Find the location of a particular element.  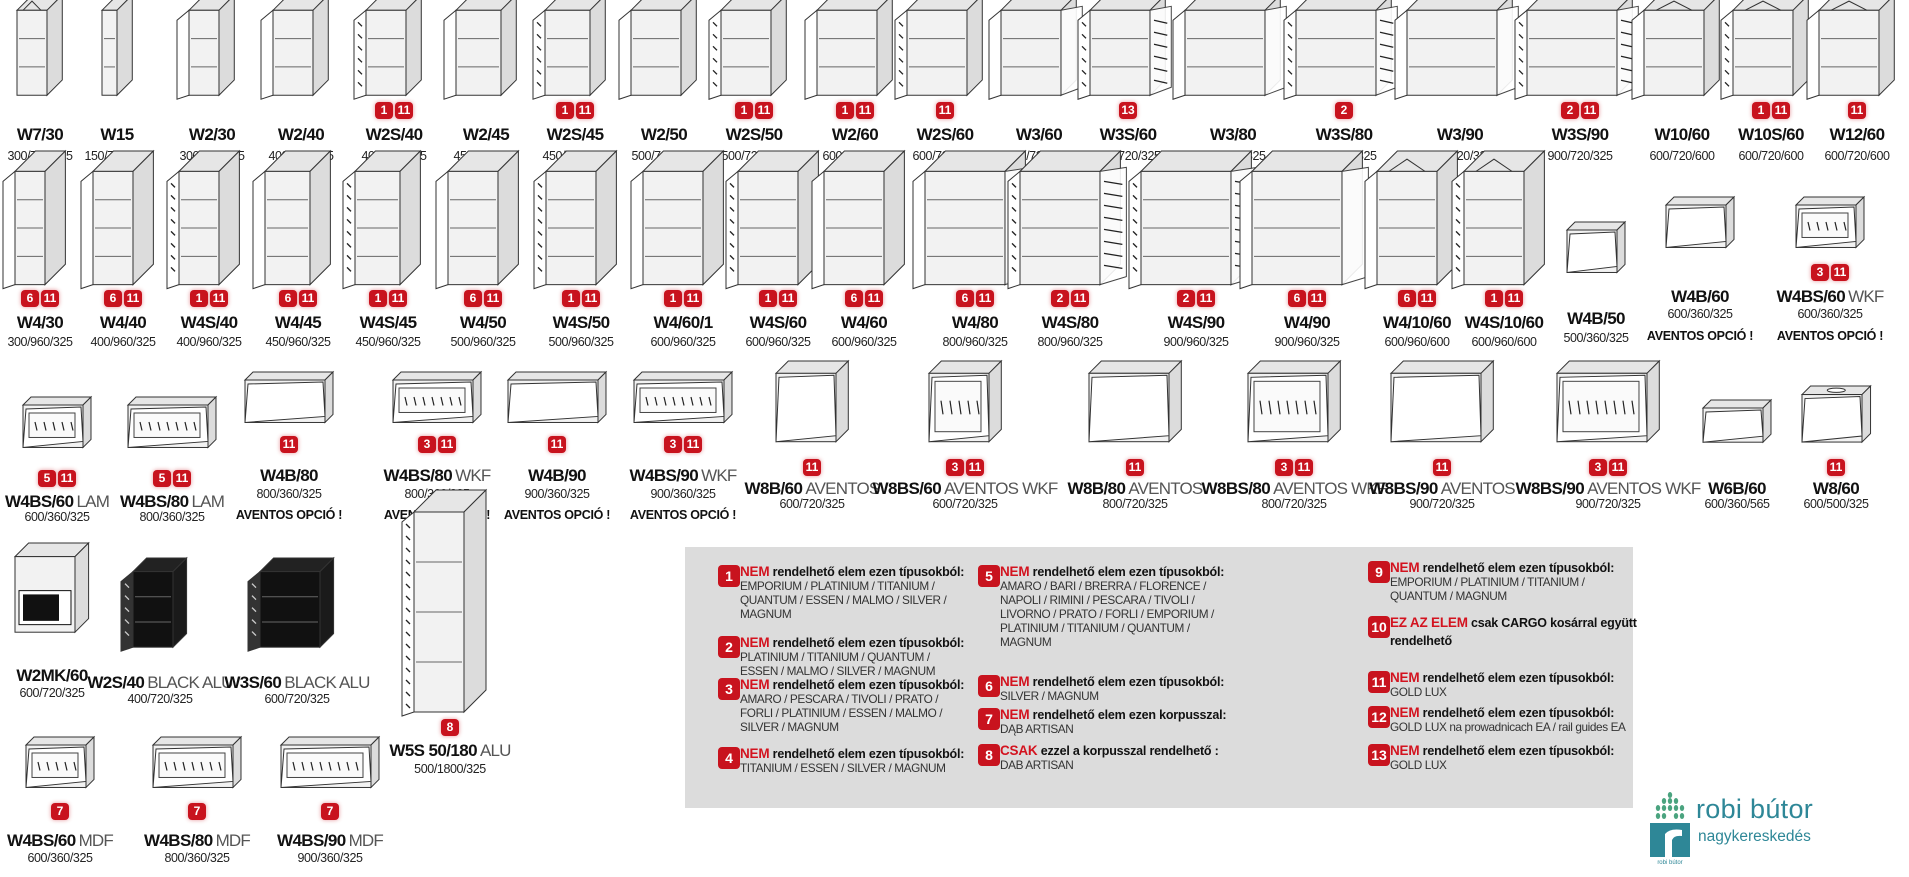

cabinet-code-text: W15 is located at coordinates (117, 134).